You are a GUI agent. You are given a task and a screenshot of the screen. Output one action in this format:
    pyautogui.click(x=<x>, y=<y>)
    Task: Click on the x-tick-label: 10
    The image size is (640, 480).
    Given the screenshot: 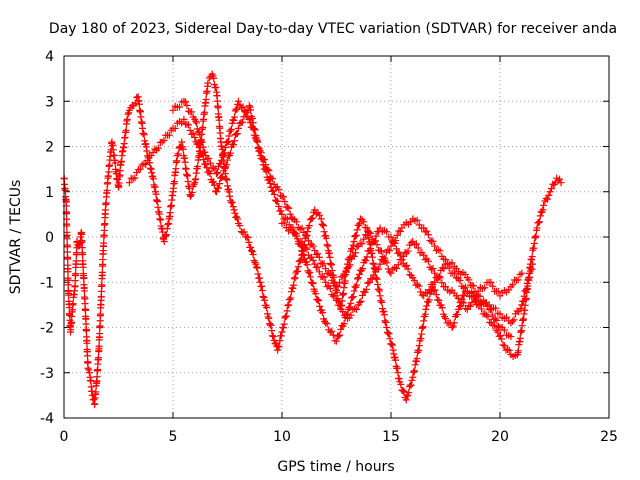 What is the action you would take?
    pyautogui.click(x=282, y=437)
    